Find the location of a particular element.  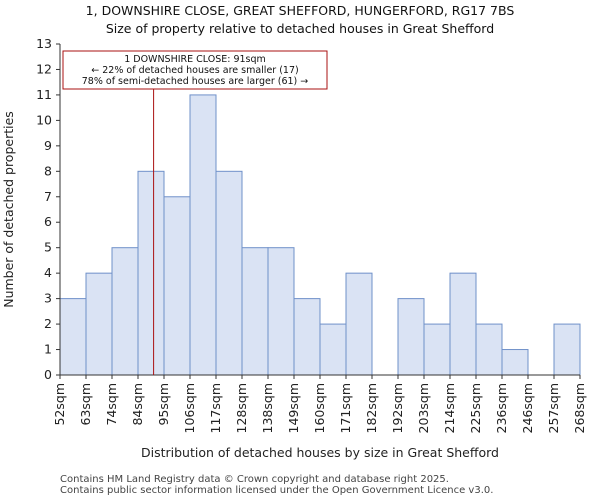

x-tick-label: 74sqm is located at coordinates (111, 404).